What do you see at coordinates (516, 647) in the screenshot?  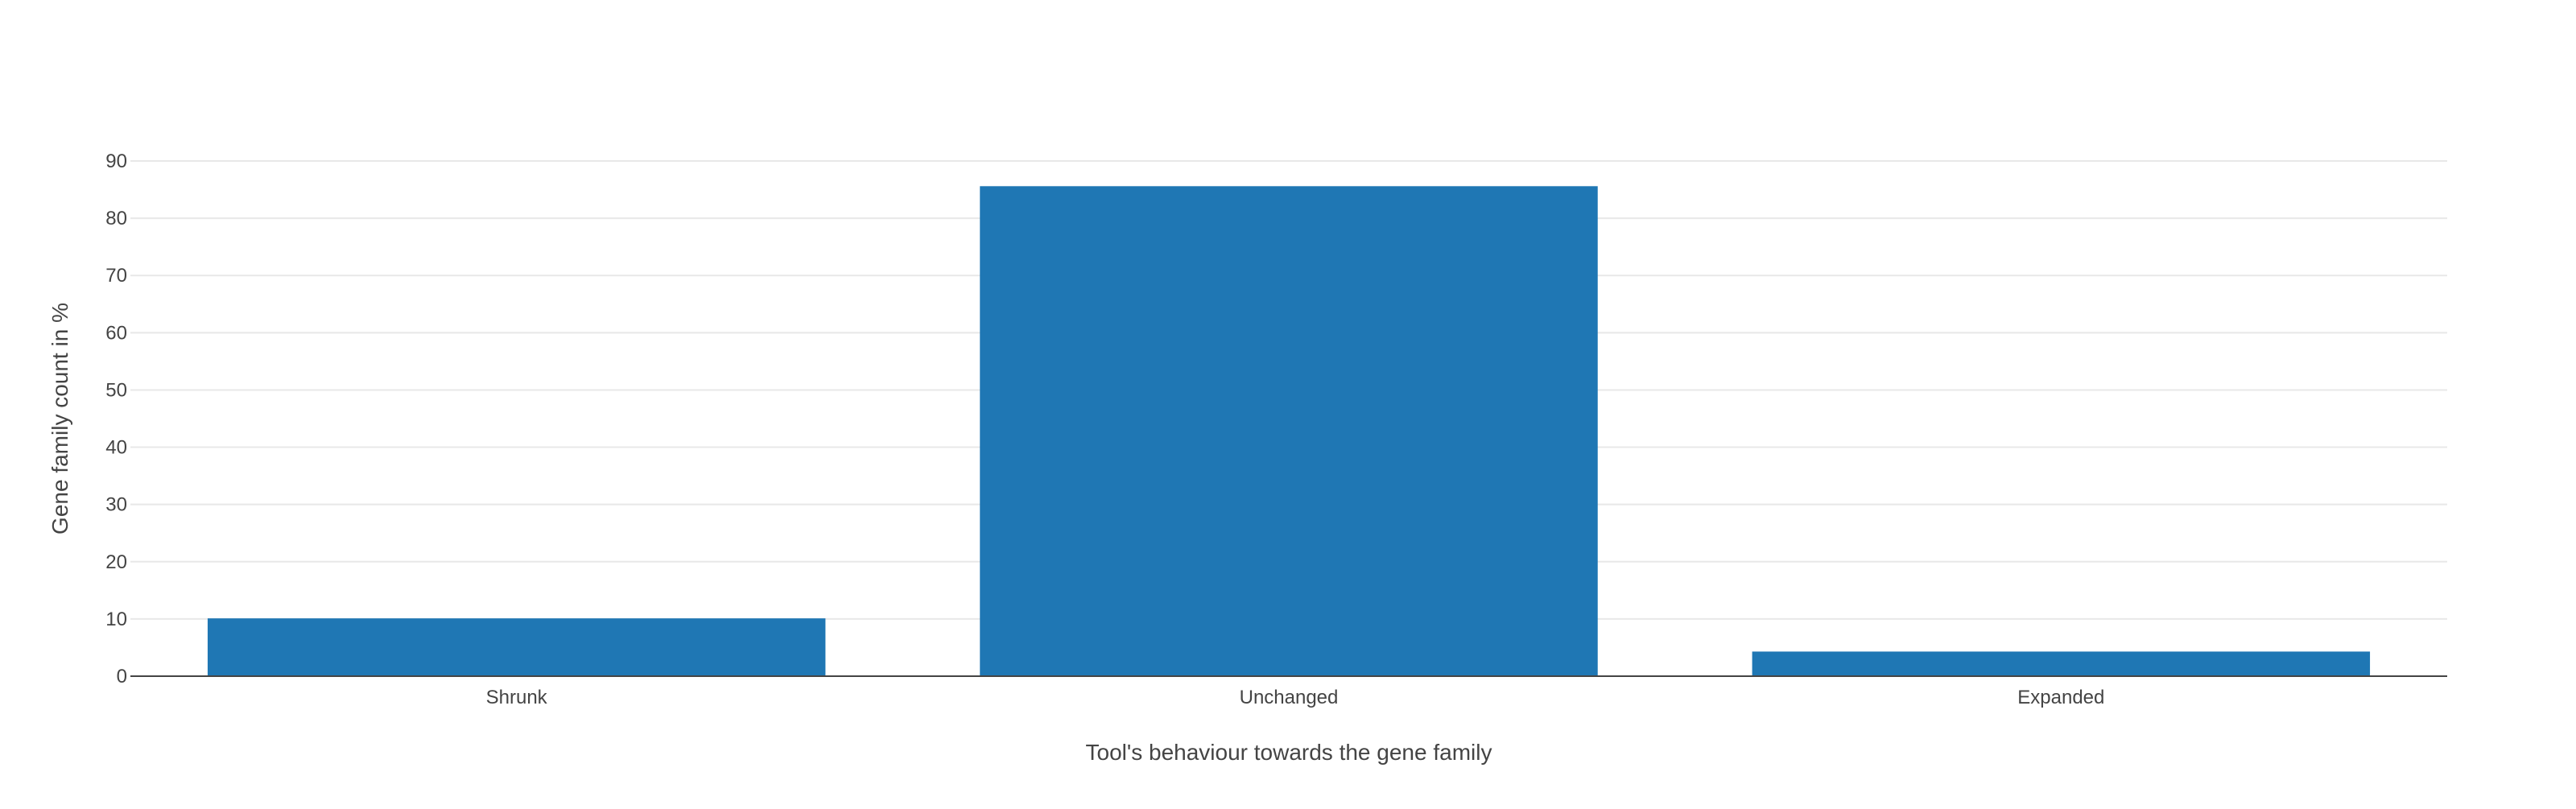 I see `bar-shrunk` at bounding box center [516, 647].